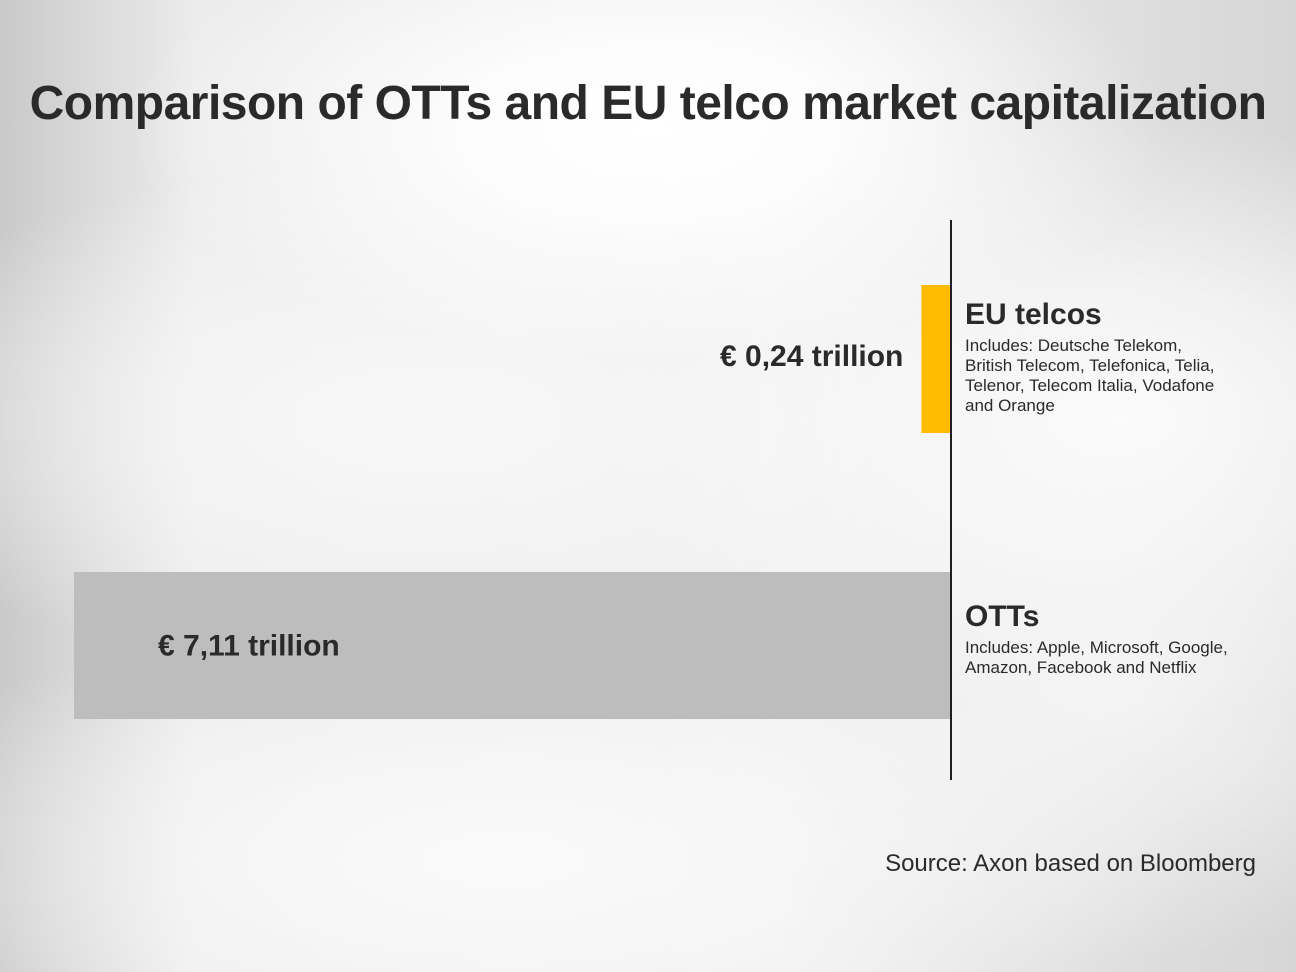  I want to click on bar-eu-telcos, so click(936, 359).